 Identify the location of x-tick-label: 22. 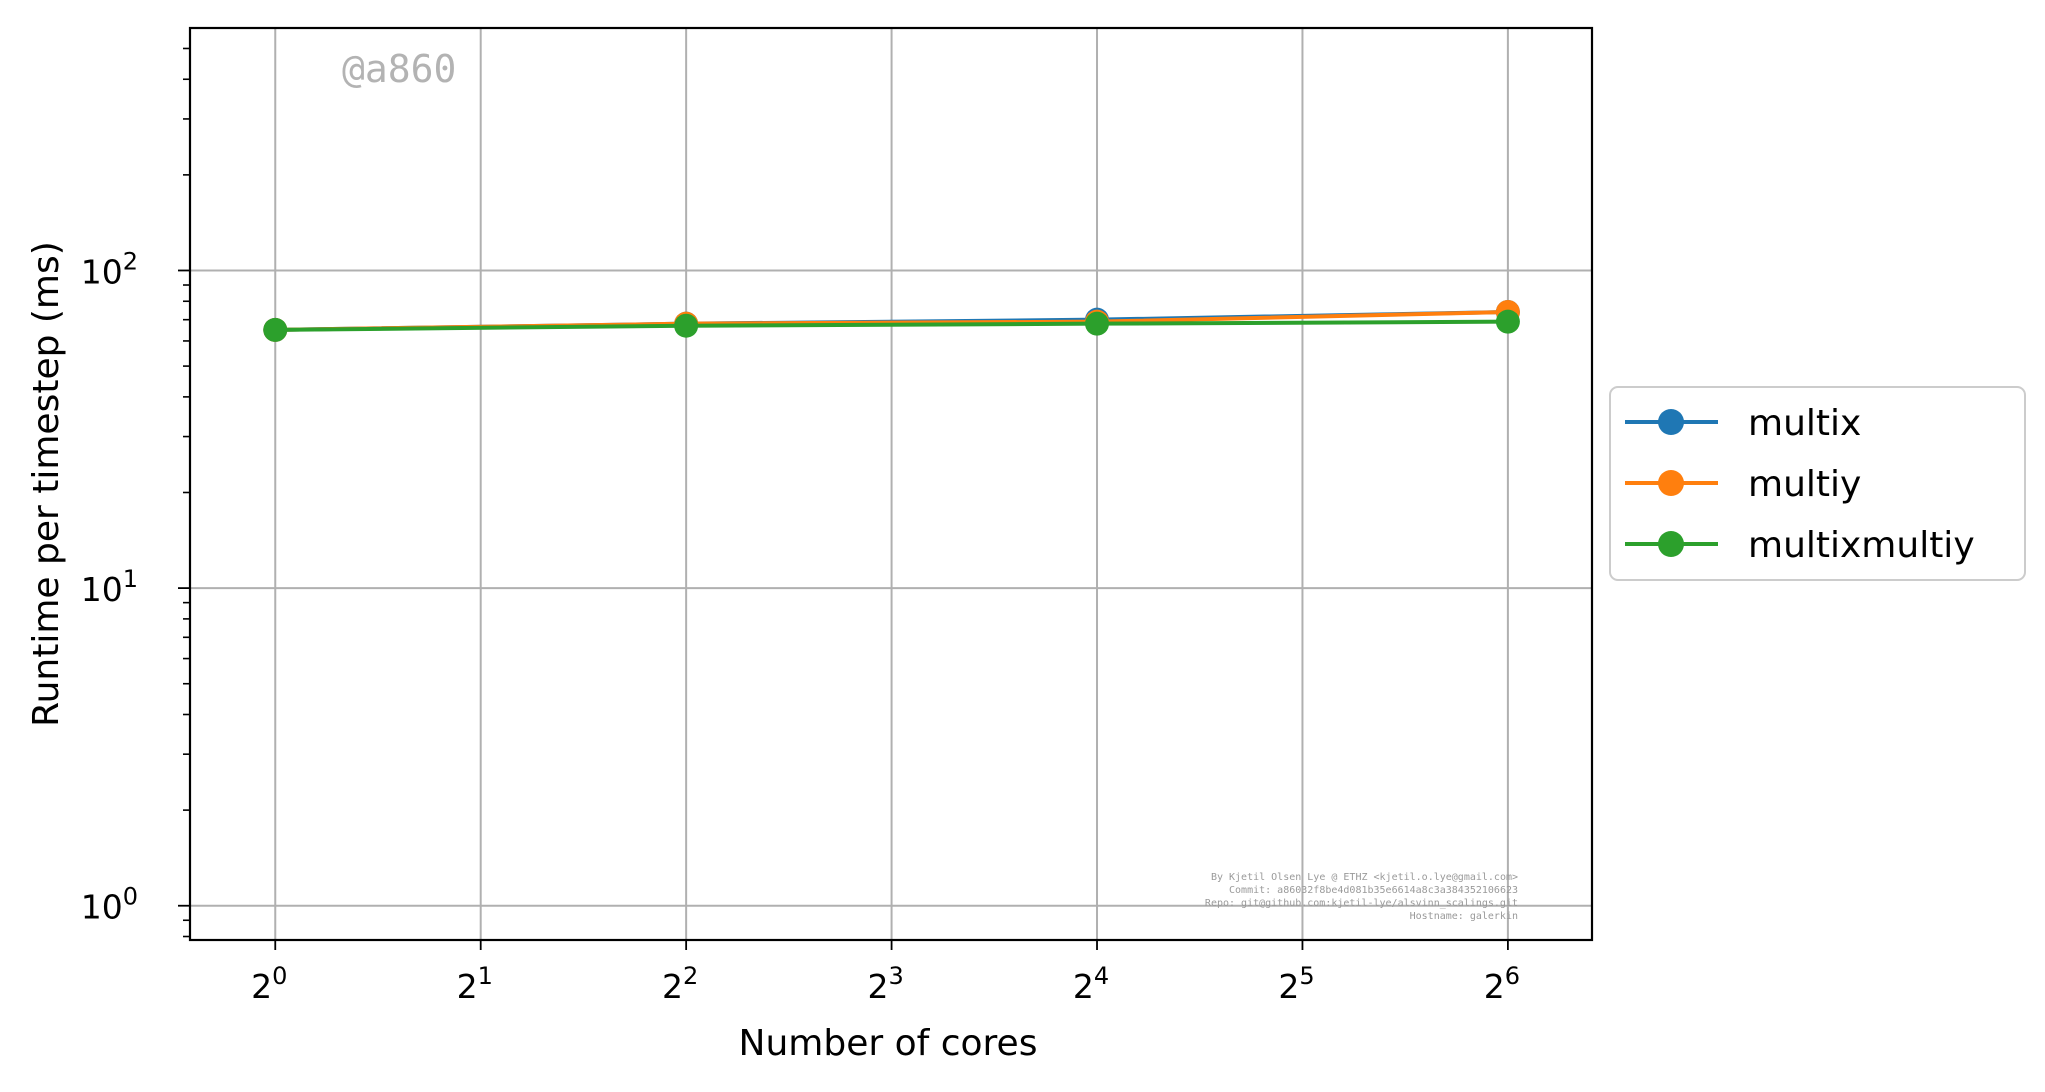
(680, 984).